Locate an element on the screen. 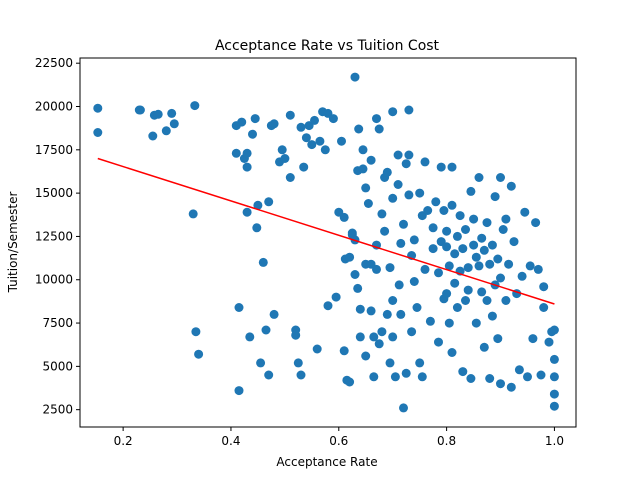  y-tick-label: 20000 is located at coordinates (54, 107).